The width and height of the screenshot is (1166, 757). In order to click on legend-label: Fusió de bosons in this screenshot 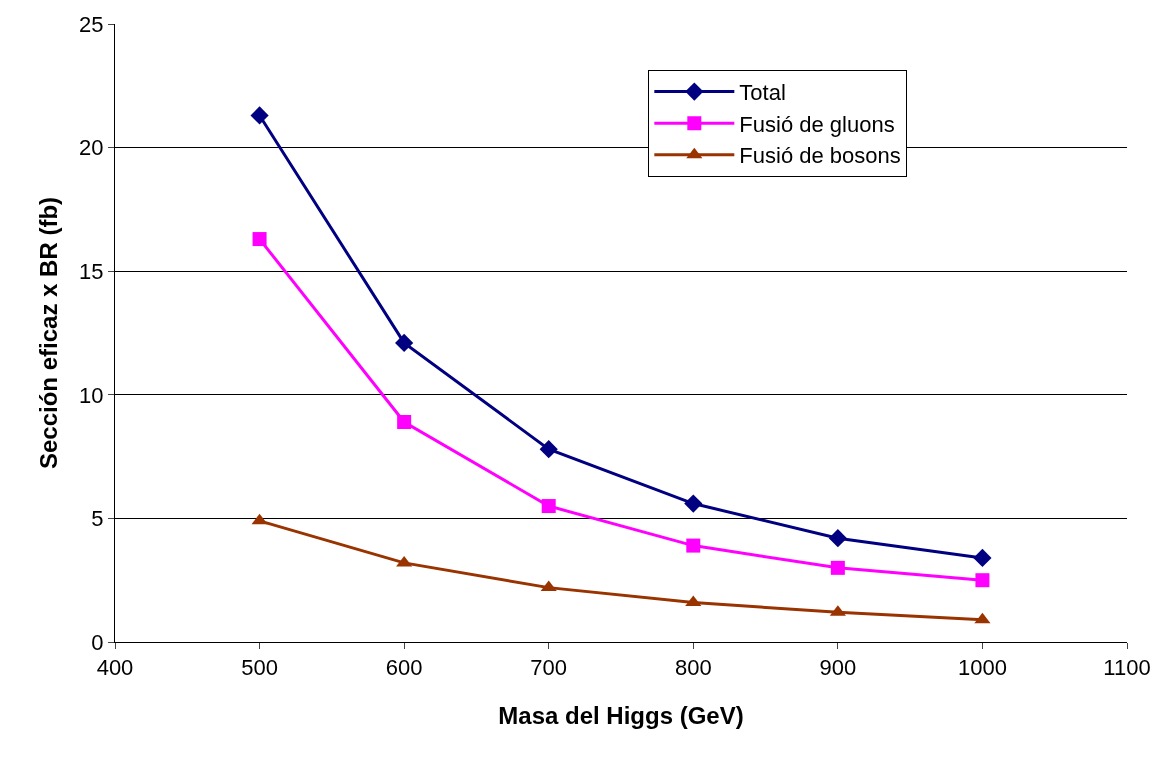, I will do `click(820, 156)`.